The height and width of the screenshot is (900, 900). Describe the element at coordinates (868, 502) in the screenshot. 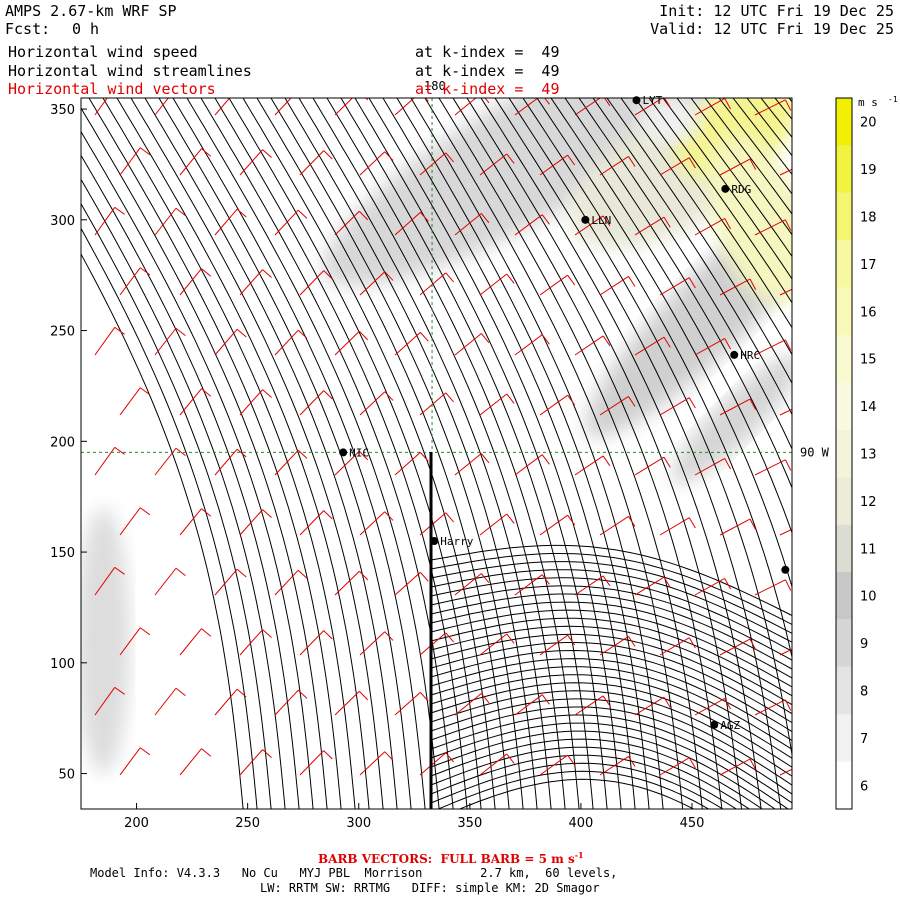

I see `colorbar-label: 12` at that location.